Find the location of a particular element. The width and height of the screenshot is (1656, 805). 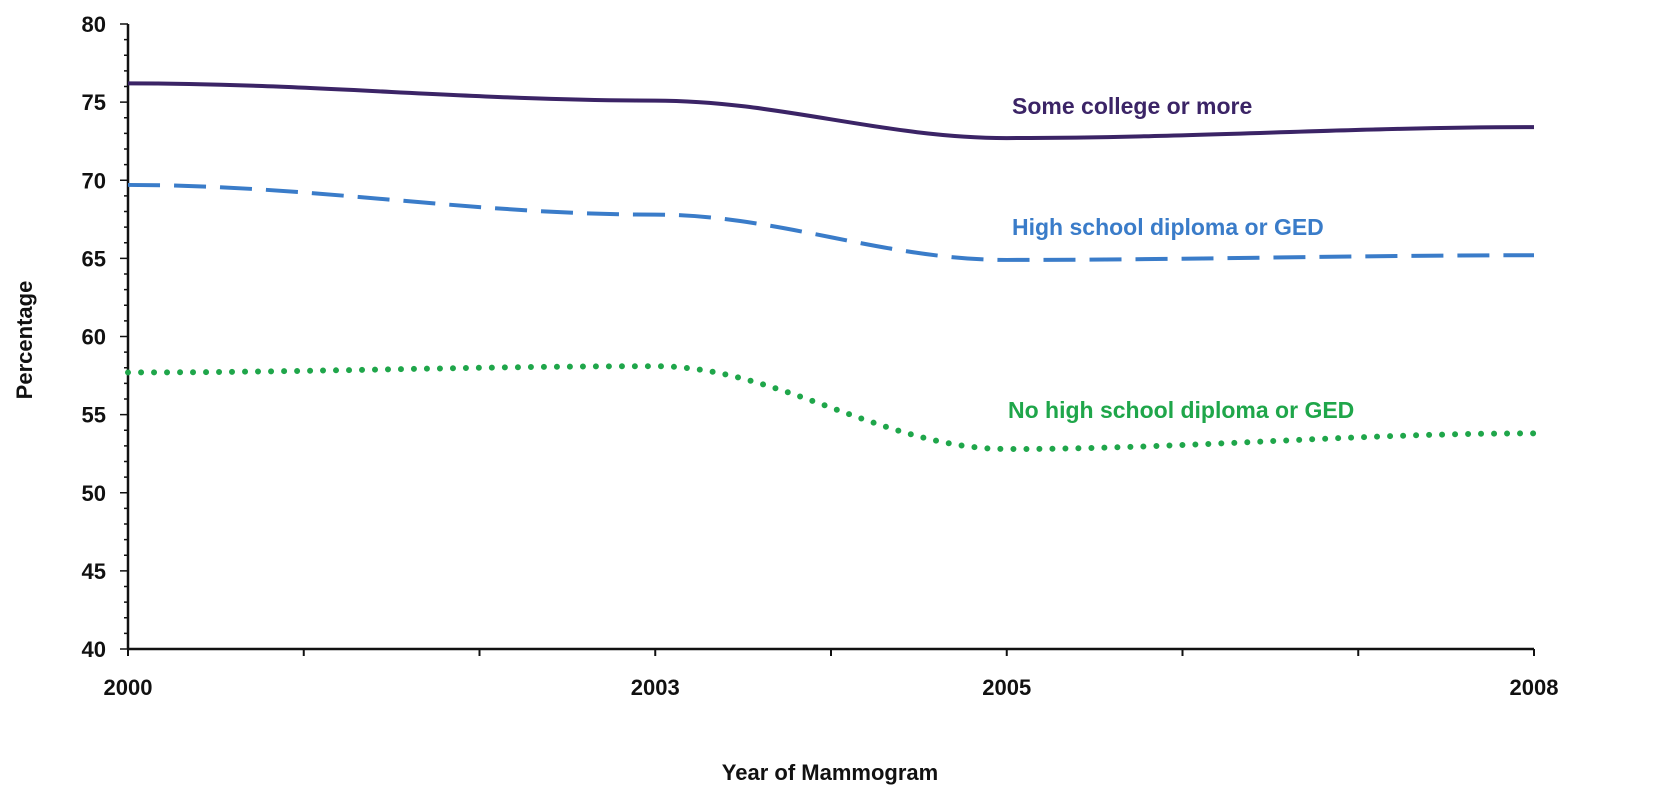

y-tick-label: 45 is located at coordinates (94, 571).